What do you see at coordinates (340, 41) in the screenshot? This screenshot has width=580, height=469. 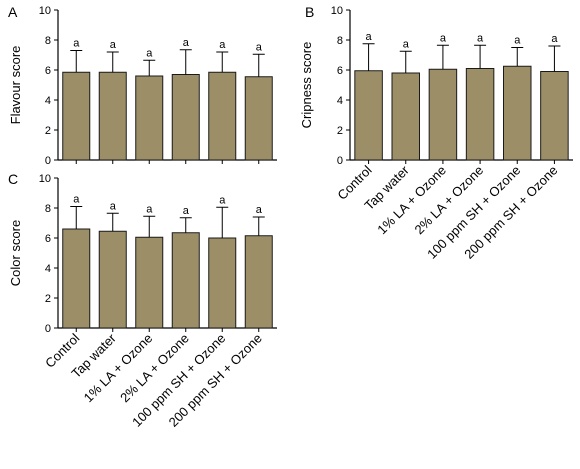 I see `panel-b-y-tick-label: 8` at bounding box center [340, 41].